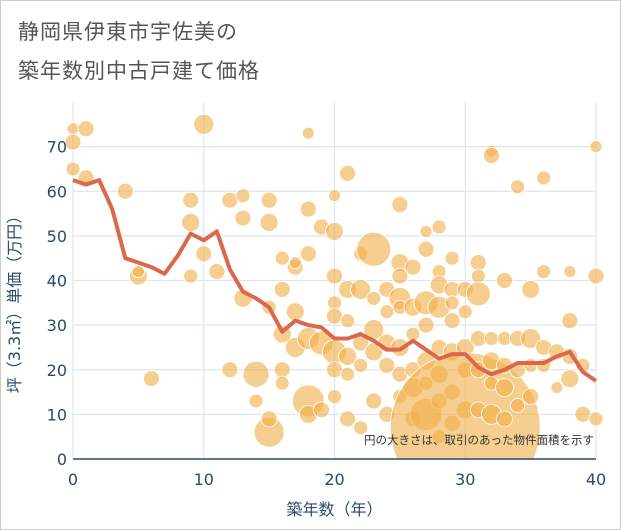 This screenshot has height=530, width=621. Describe the element at coordinates (139, 71) in the screenshot. I see `chart-title-line-2: 築年数別中古戸建て価格` at that location.